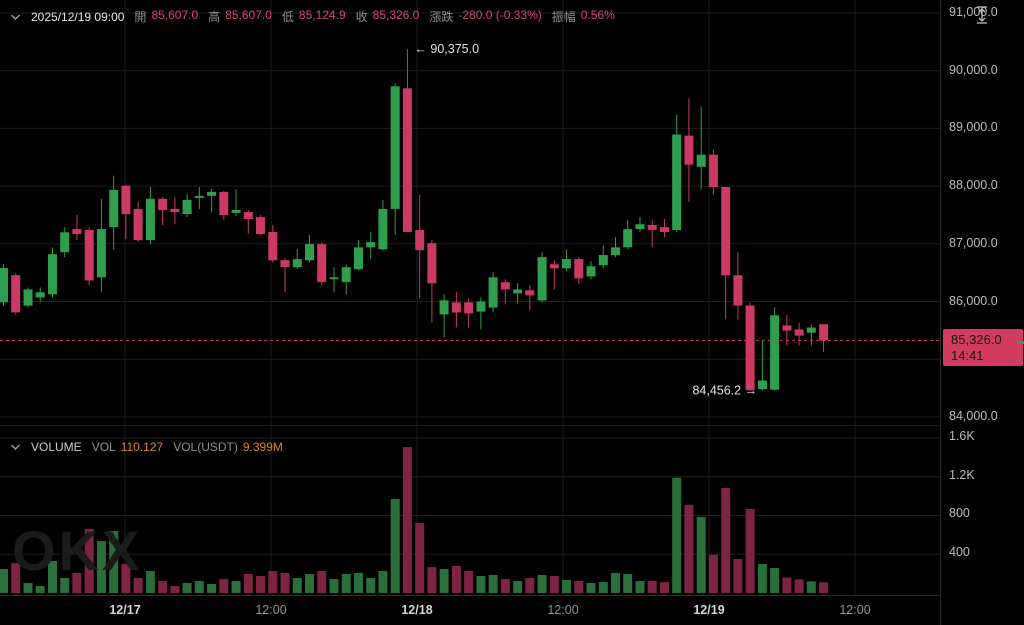 This screenshot has width=1024, height=625. Describe the element at coordinates (417, 610) in the screenshot. I see `time-axis-label: 12/18` at that location.